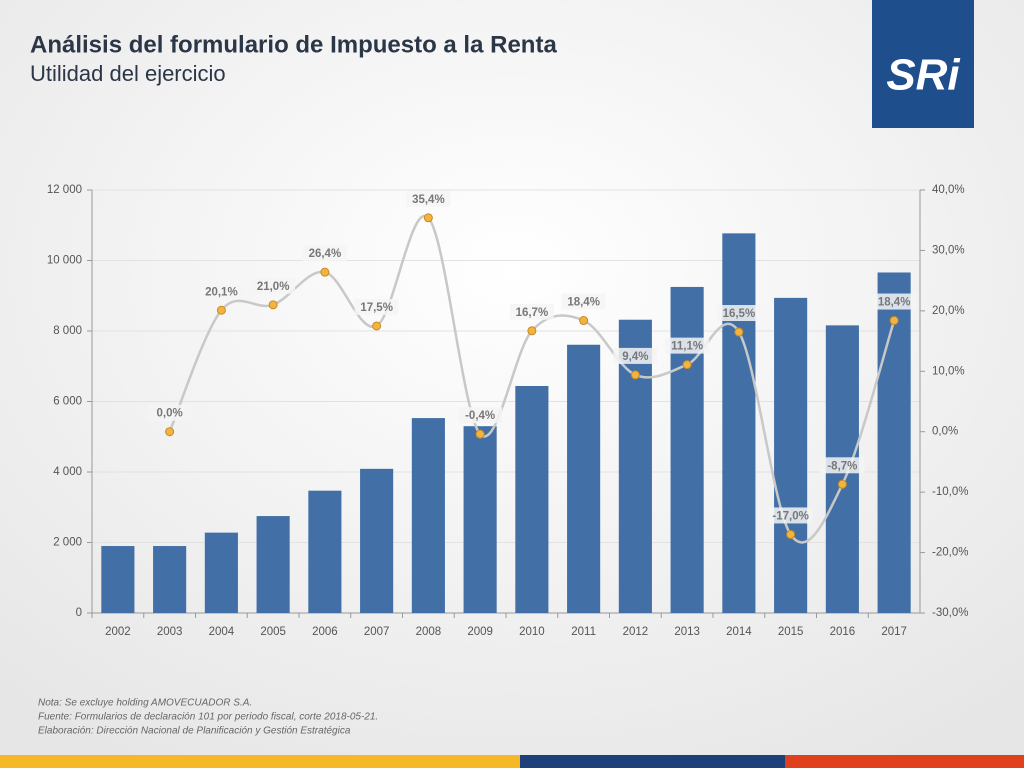  Describe the element at coordinates (636, 632) in the screenshot. I see `x-tick-label: 2012` at that location.